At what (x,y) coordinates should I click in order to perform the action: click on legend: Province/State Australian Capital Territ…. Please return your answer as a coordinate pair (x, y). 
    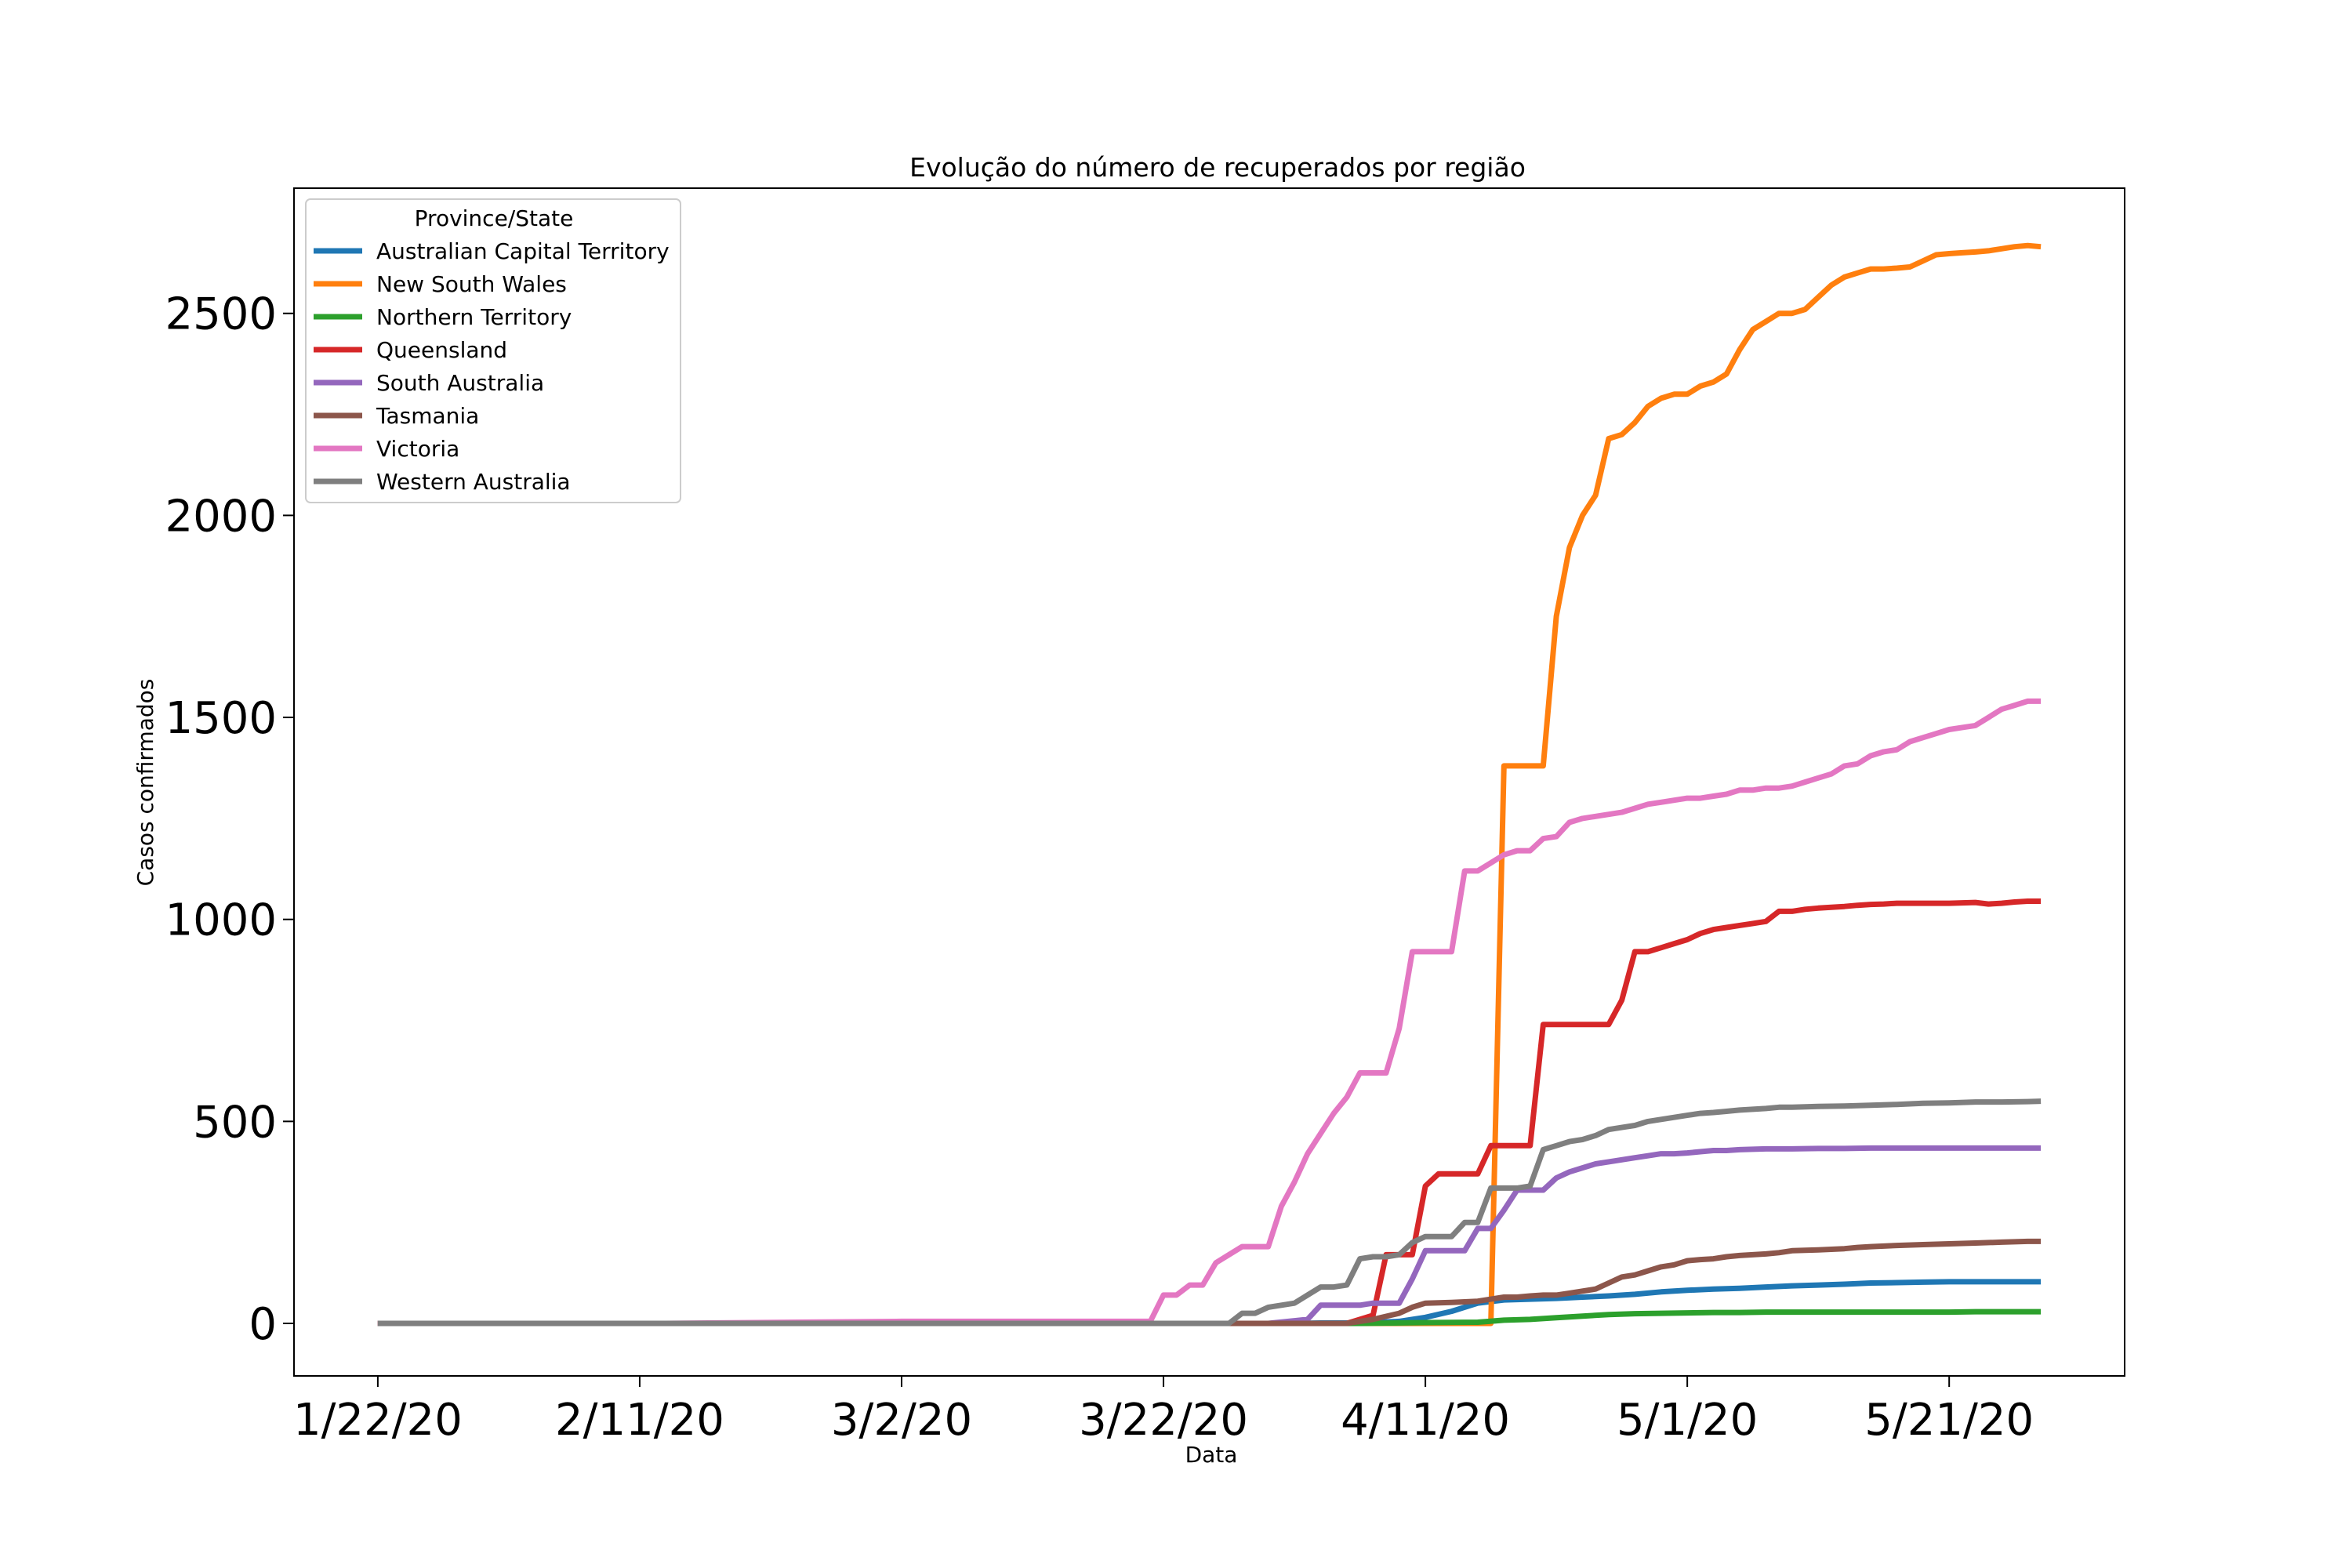
    Looking at the image, I should click on (493, 350).